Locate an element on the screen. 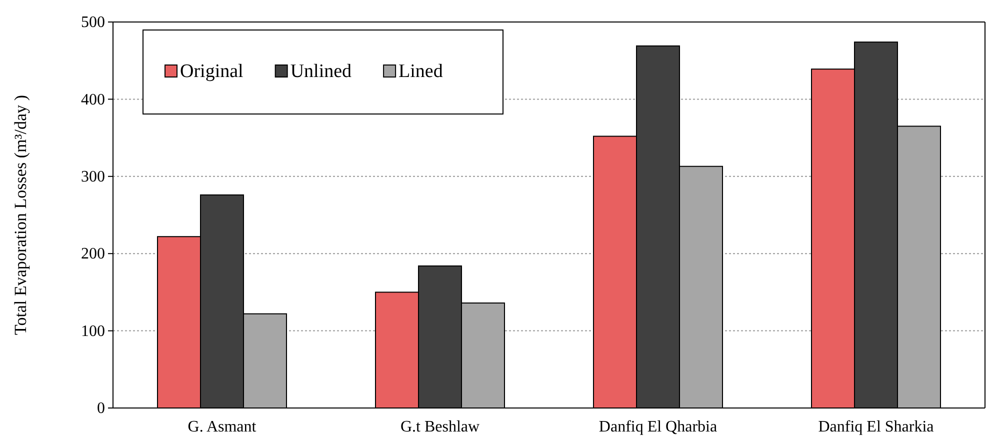  legend-label: Unlined is located at coordinates (321, 71).